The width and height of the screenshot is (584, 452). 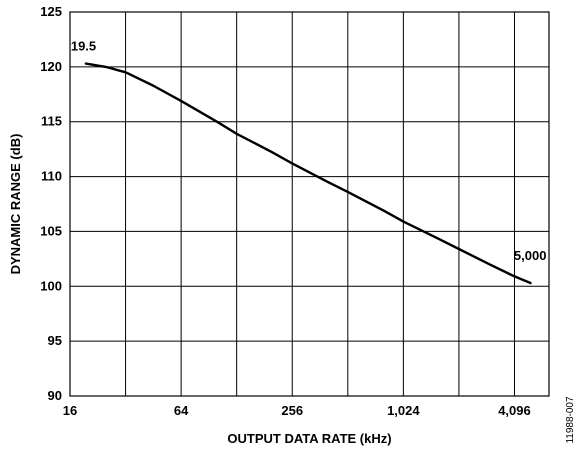 What do you see at coordinates (83, 46) in the screenshot?
I see `annotation-start-label: 19.5` at bounding box center [83, 46].